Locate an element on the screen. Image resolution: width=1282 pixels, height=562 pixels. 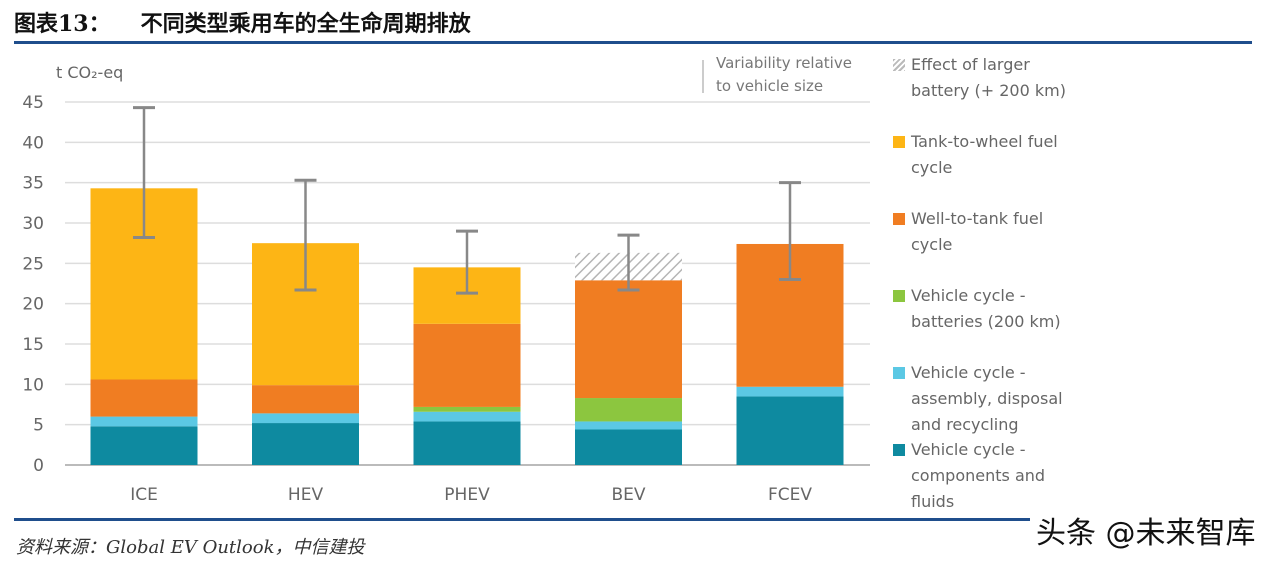
y-tick-label: 25 is located at coordinates (33, 264).